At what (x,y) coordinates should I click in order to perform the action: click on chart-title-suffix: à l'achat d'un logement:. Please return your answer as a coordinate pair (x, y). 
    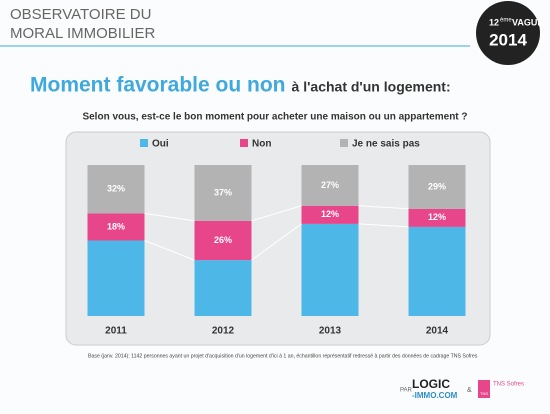
    Looking at the image, I should click on (371, 87).